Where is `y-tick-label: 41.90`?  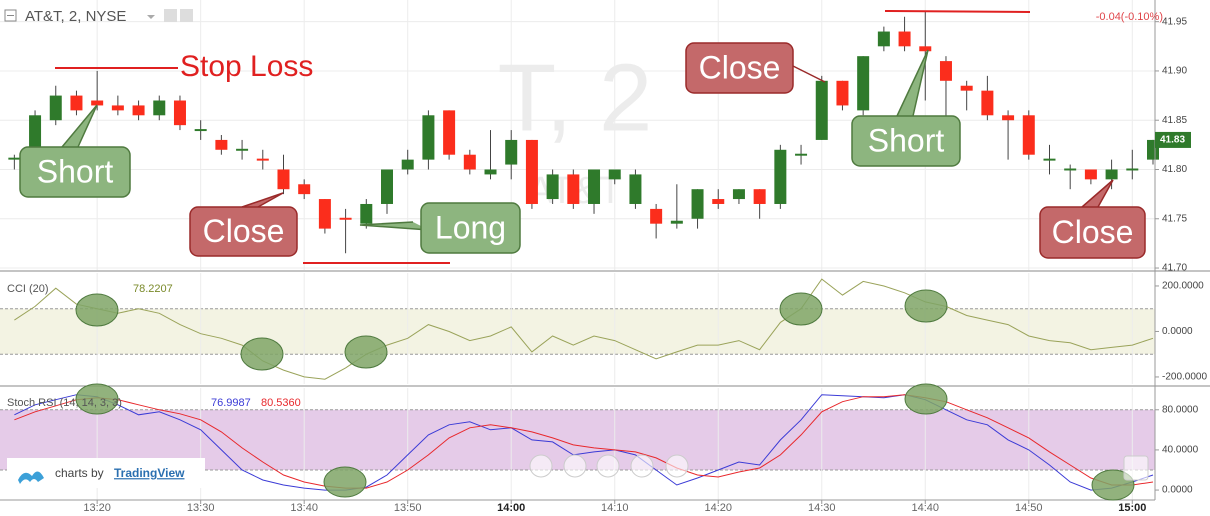 y-tick-label: 41.90 is located at coordinates (1174, 71).